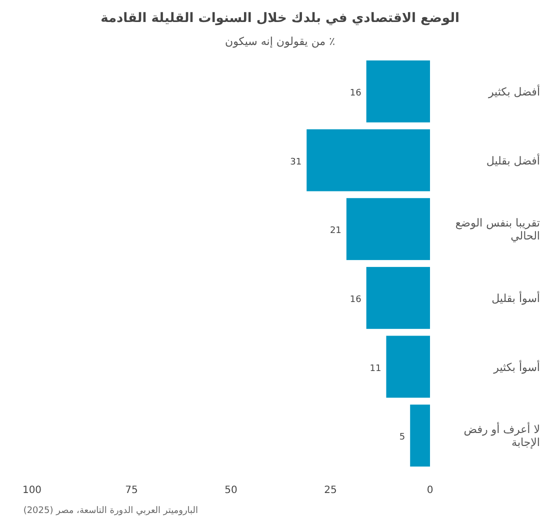 The image size is (549, 518). Describe the element at coordinates (376, 369) in the screenshot. I see `data-label: 11` at that location.